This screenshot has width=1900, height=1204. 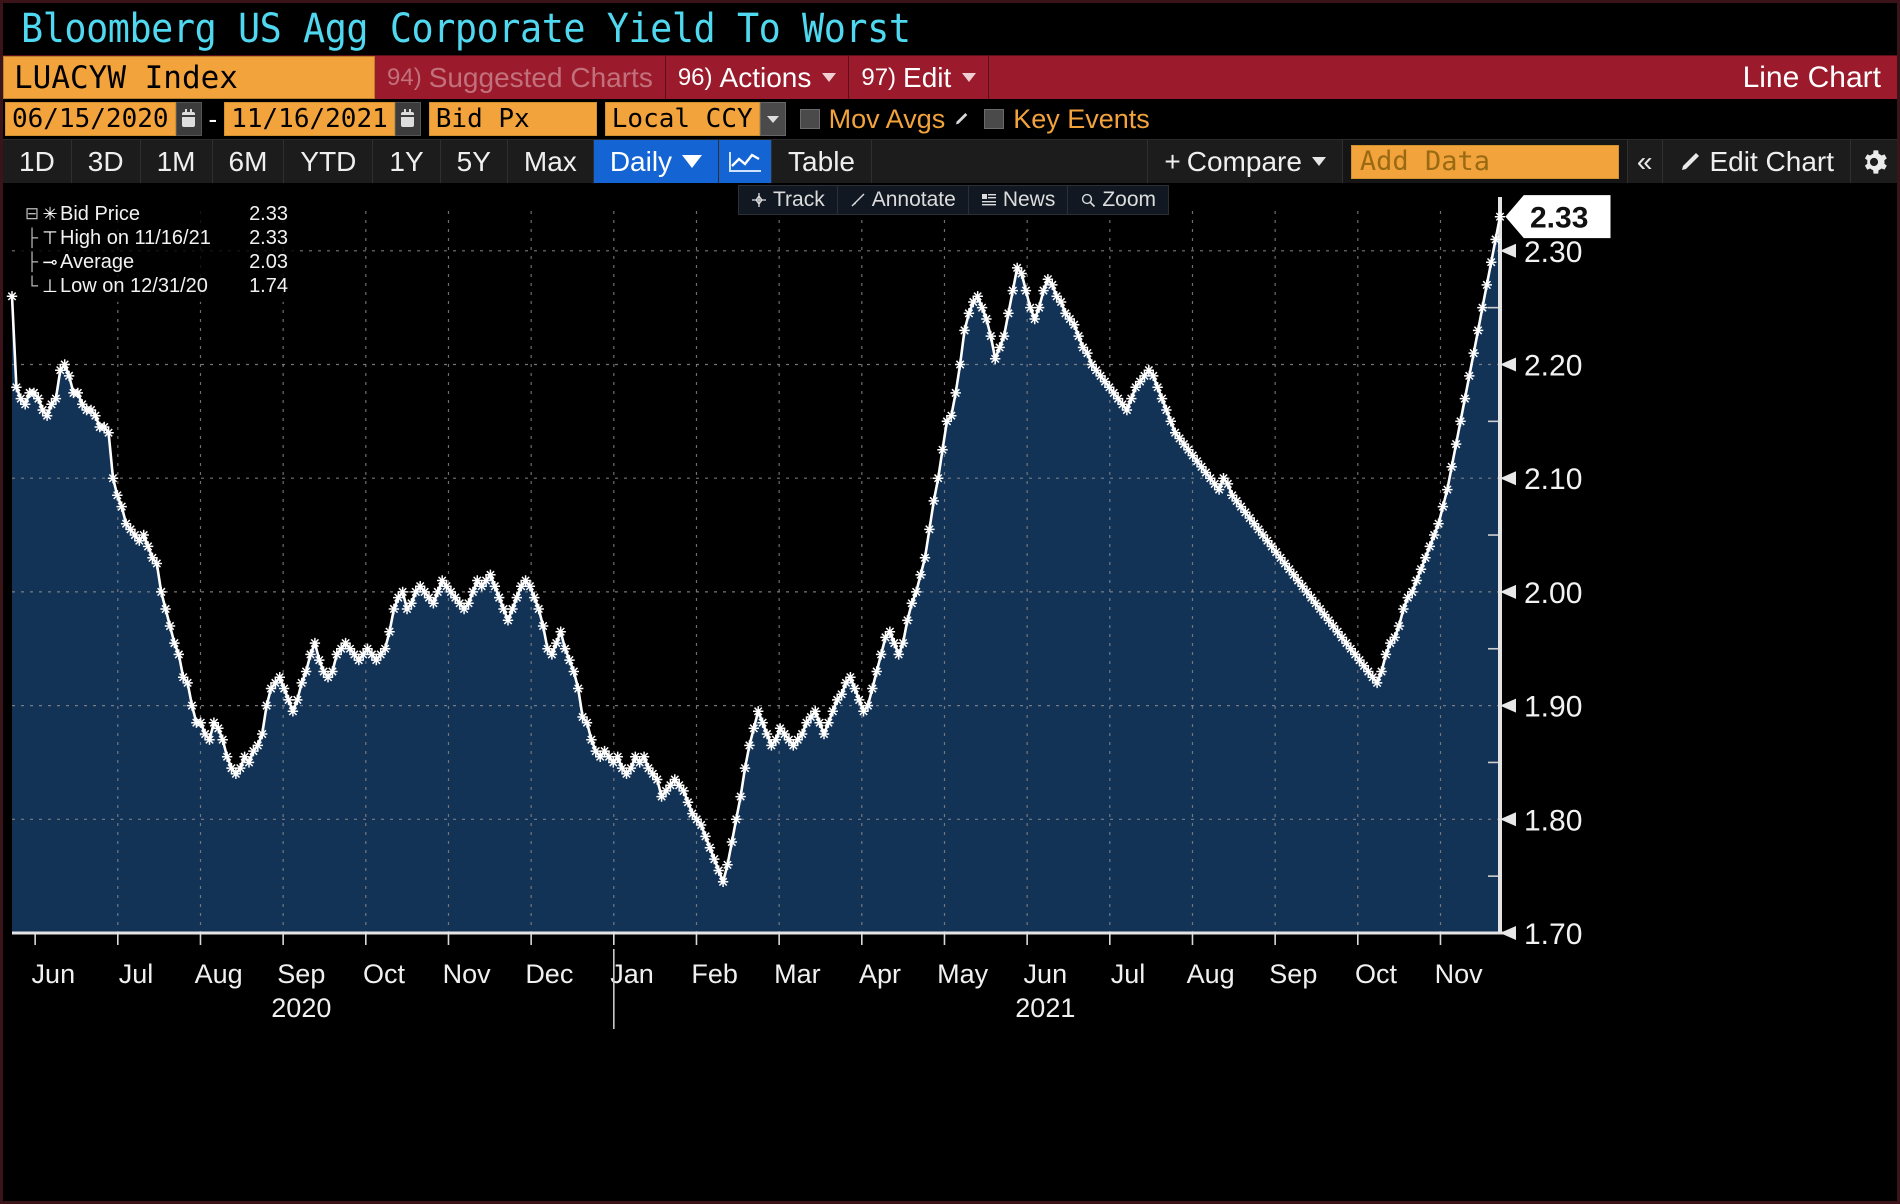 What do you see at coordinates (641, 161) in the screenshot?
I see `periodicity-label: Daily` at bounding box center [641, 161].